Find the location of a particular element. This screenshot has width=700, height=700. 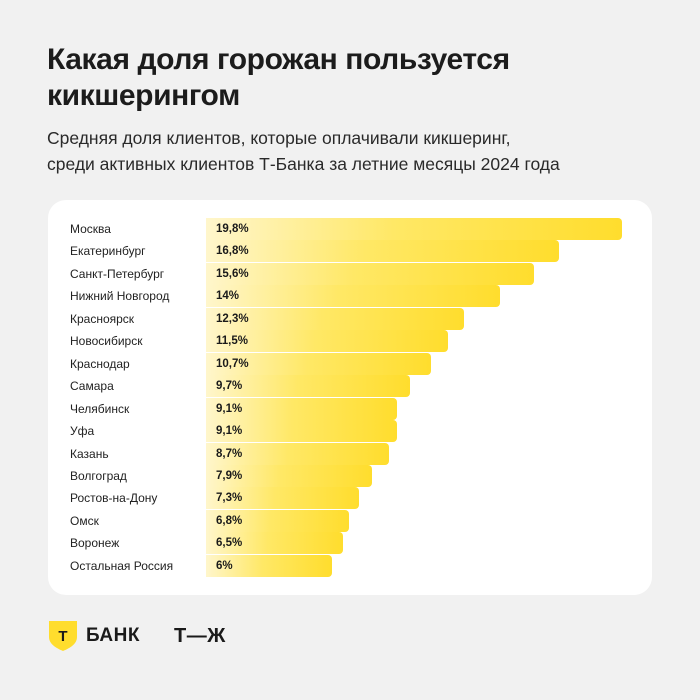

category-label: Самара is located at coordinates (92, 386).